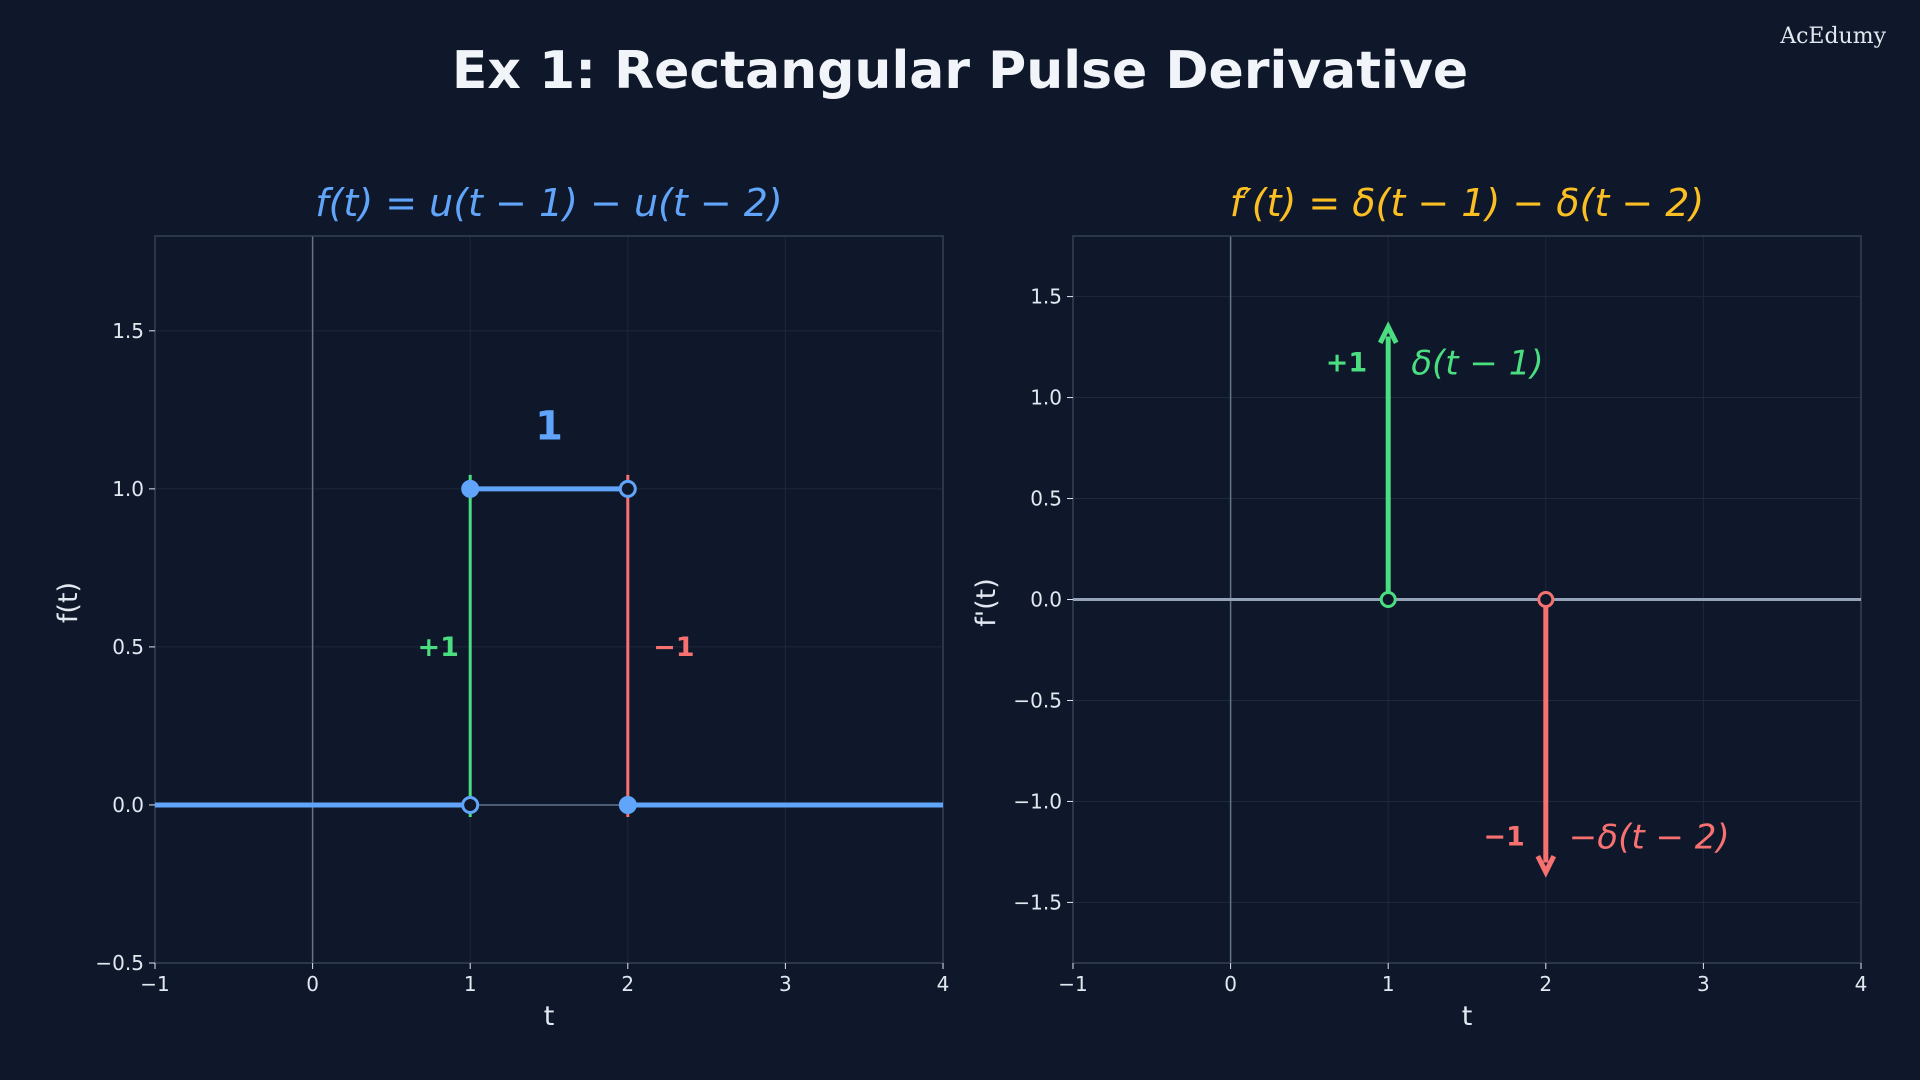 The width and height of the screenshot is (1920, 1080). Describe the element at coordinates (549, 427) in the screenshot. I see `height-annotation: 1` at that location.